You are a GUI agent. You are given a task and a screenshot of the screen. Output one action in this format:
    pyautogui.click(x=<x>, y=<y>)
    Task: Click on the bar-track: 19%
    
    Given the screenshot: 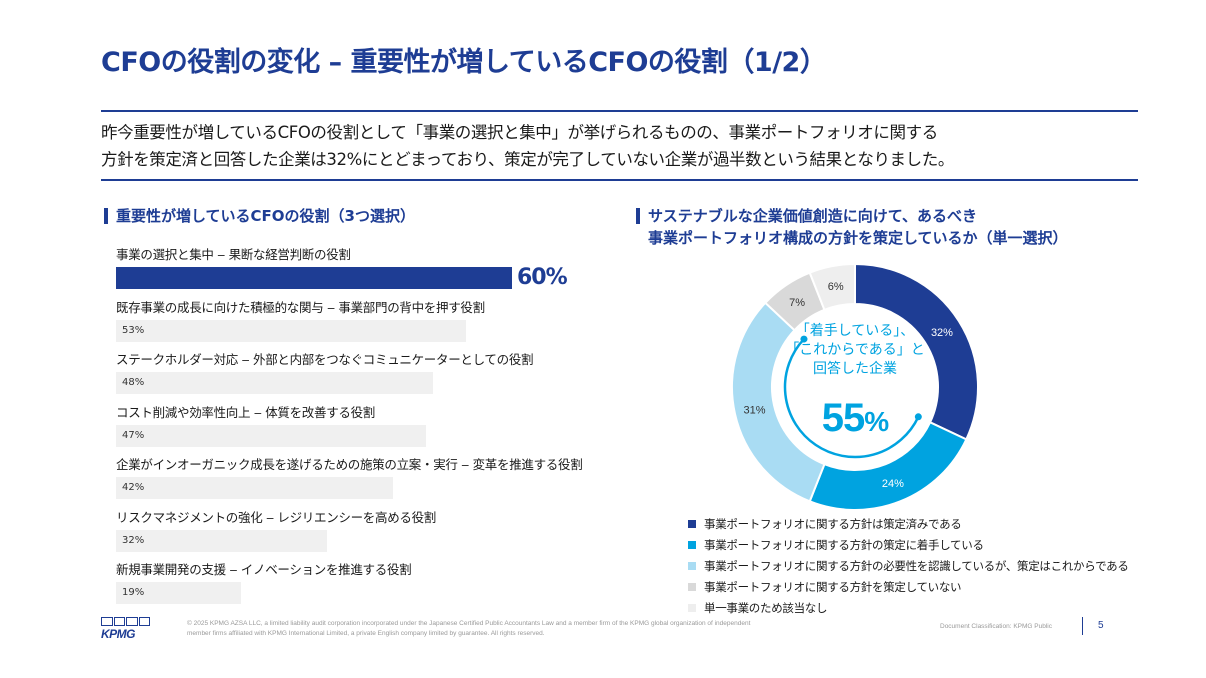 What is the action you would take?
    pyautogui.click(x=366, y=593)
    